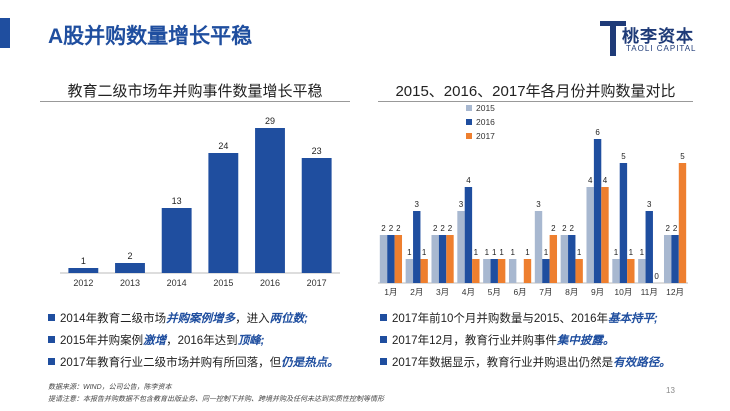 The height and width of the screenshot is (411, 730). I want to click on legend-label: 2015, so click(485, 108).